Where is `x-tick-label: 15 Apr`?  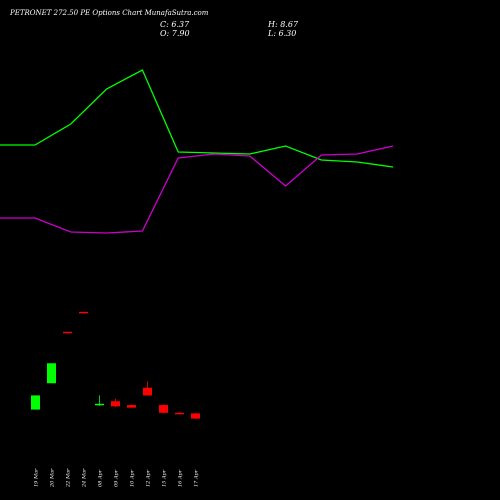 x-tick-label: 15 Apr is located at coordinates (165, 478).